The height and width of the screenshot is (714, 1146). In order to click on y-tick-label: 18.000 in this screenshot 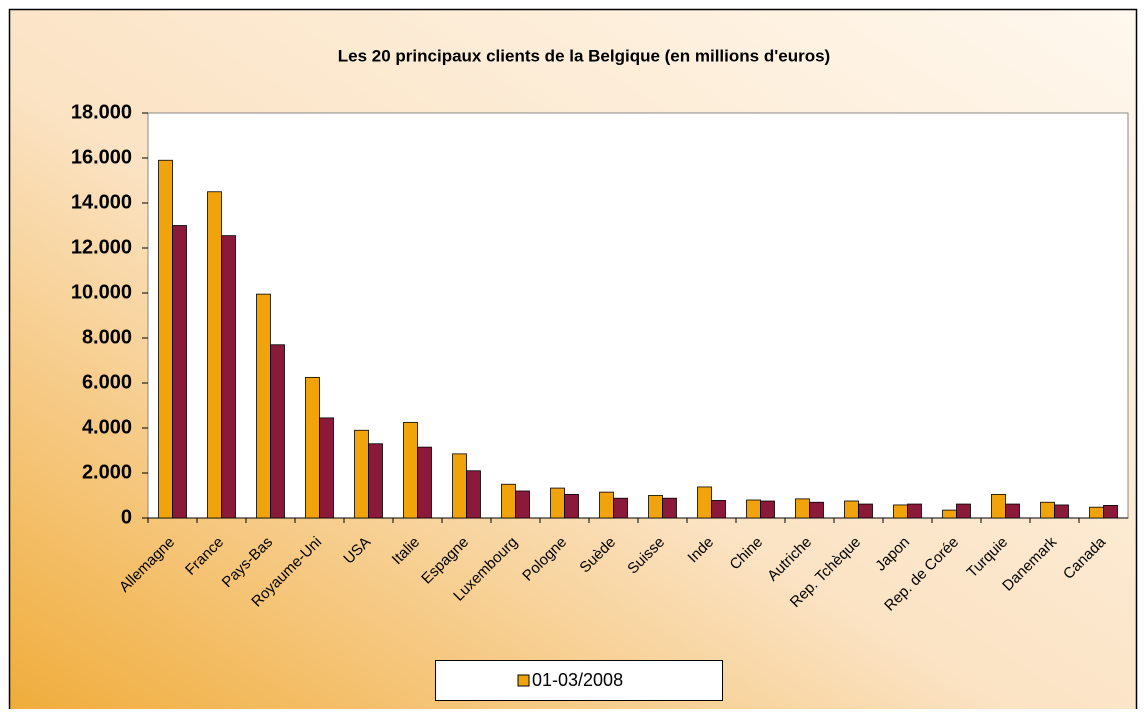, I will do `click(101, 112)`.